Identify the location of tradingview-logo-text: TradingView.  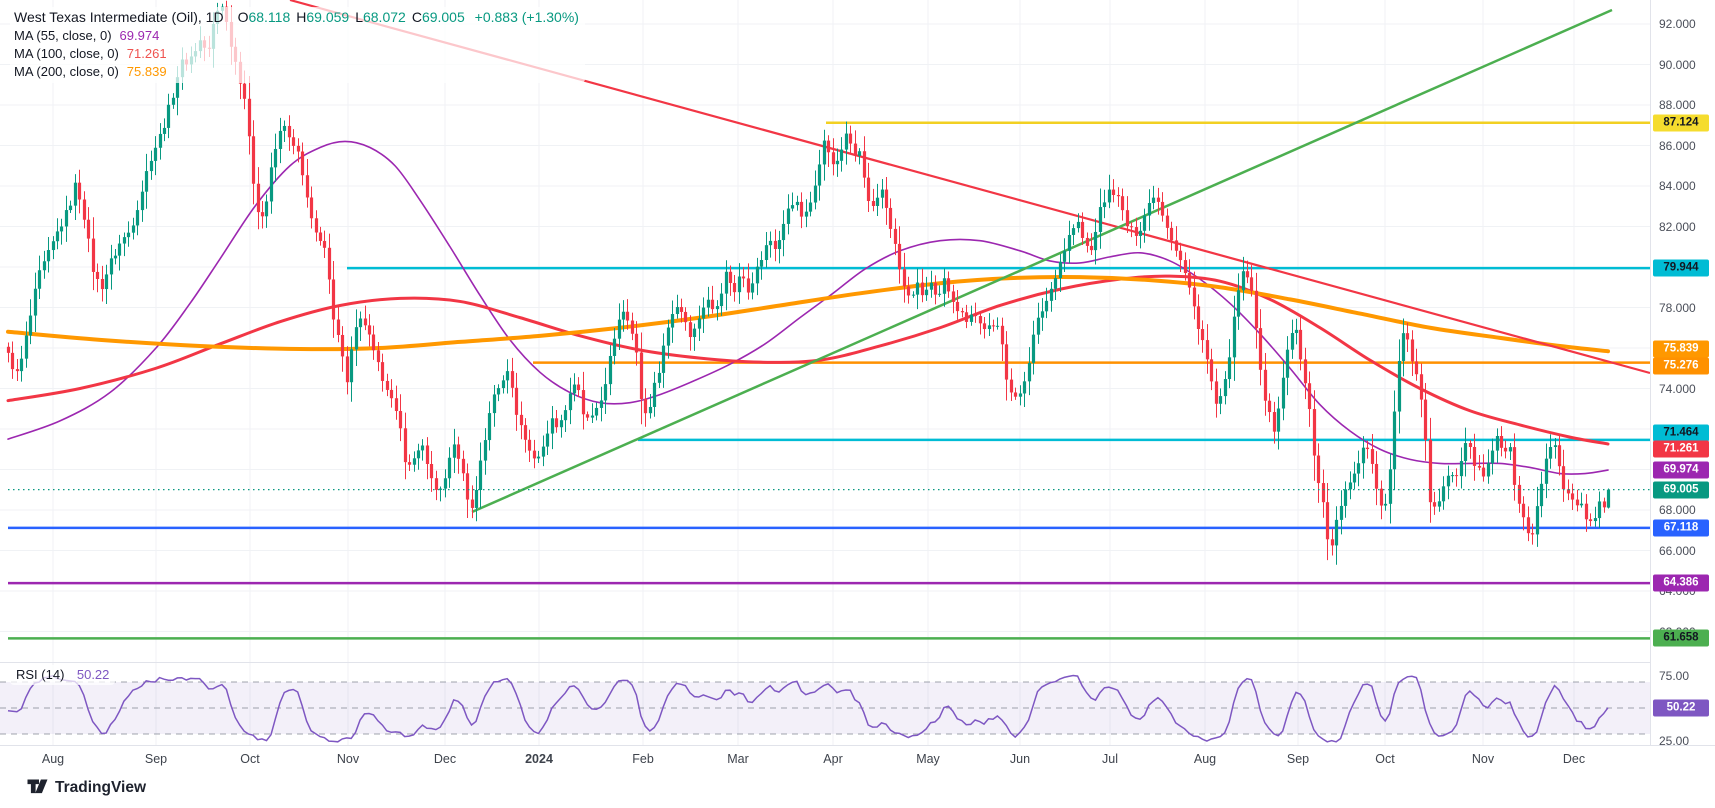
(101, 787).